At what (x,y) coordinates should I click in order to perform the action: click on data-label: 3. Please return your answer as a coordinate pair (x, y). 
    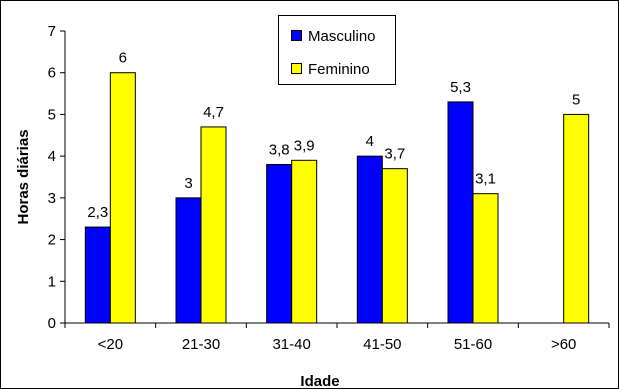
    Looking at the image, I should click on (188, 183).